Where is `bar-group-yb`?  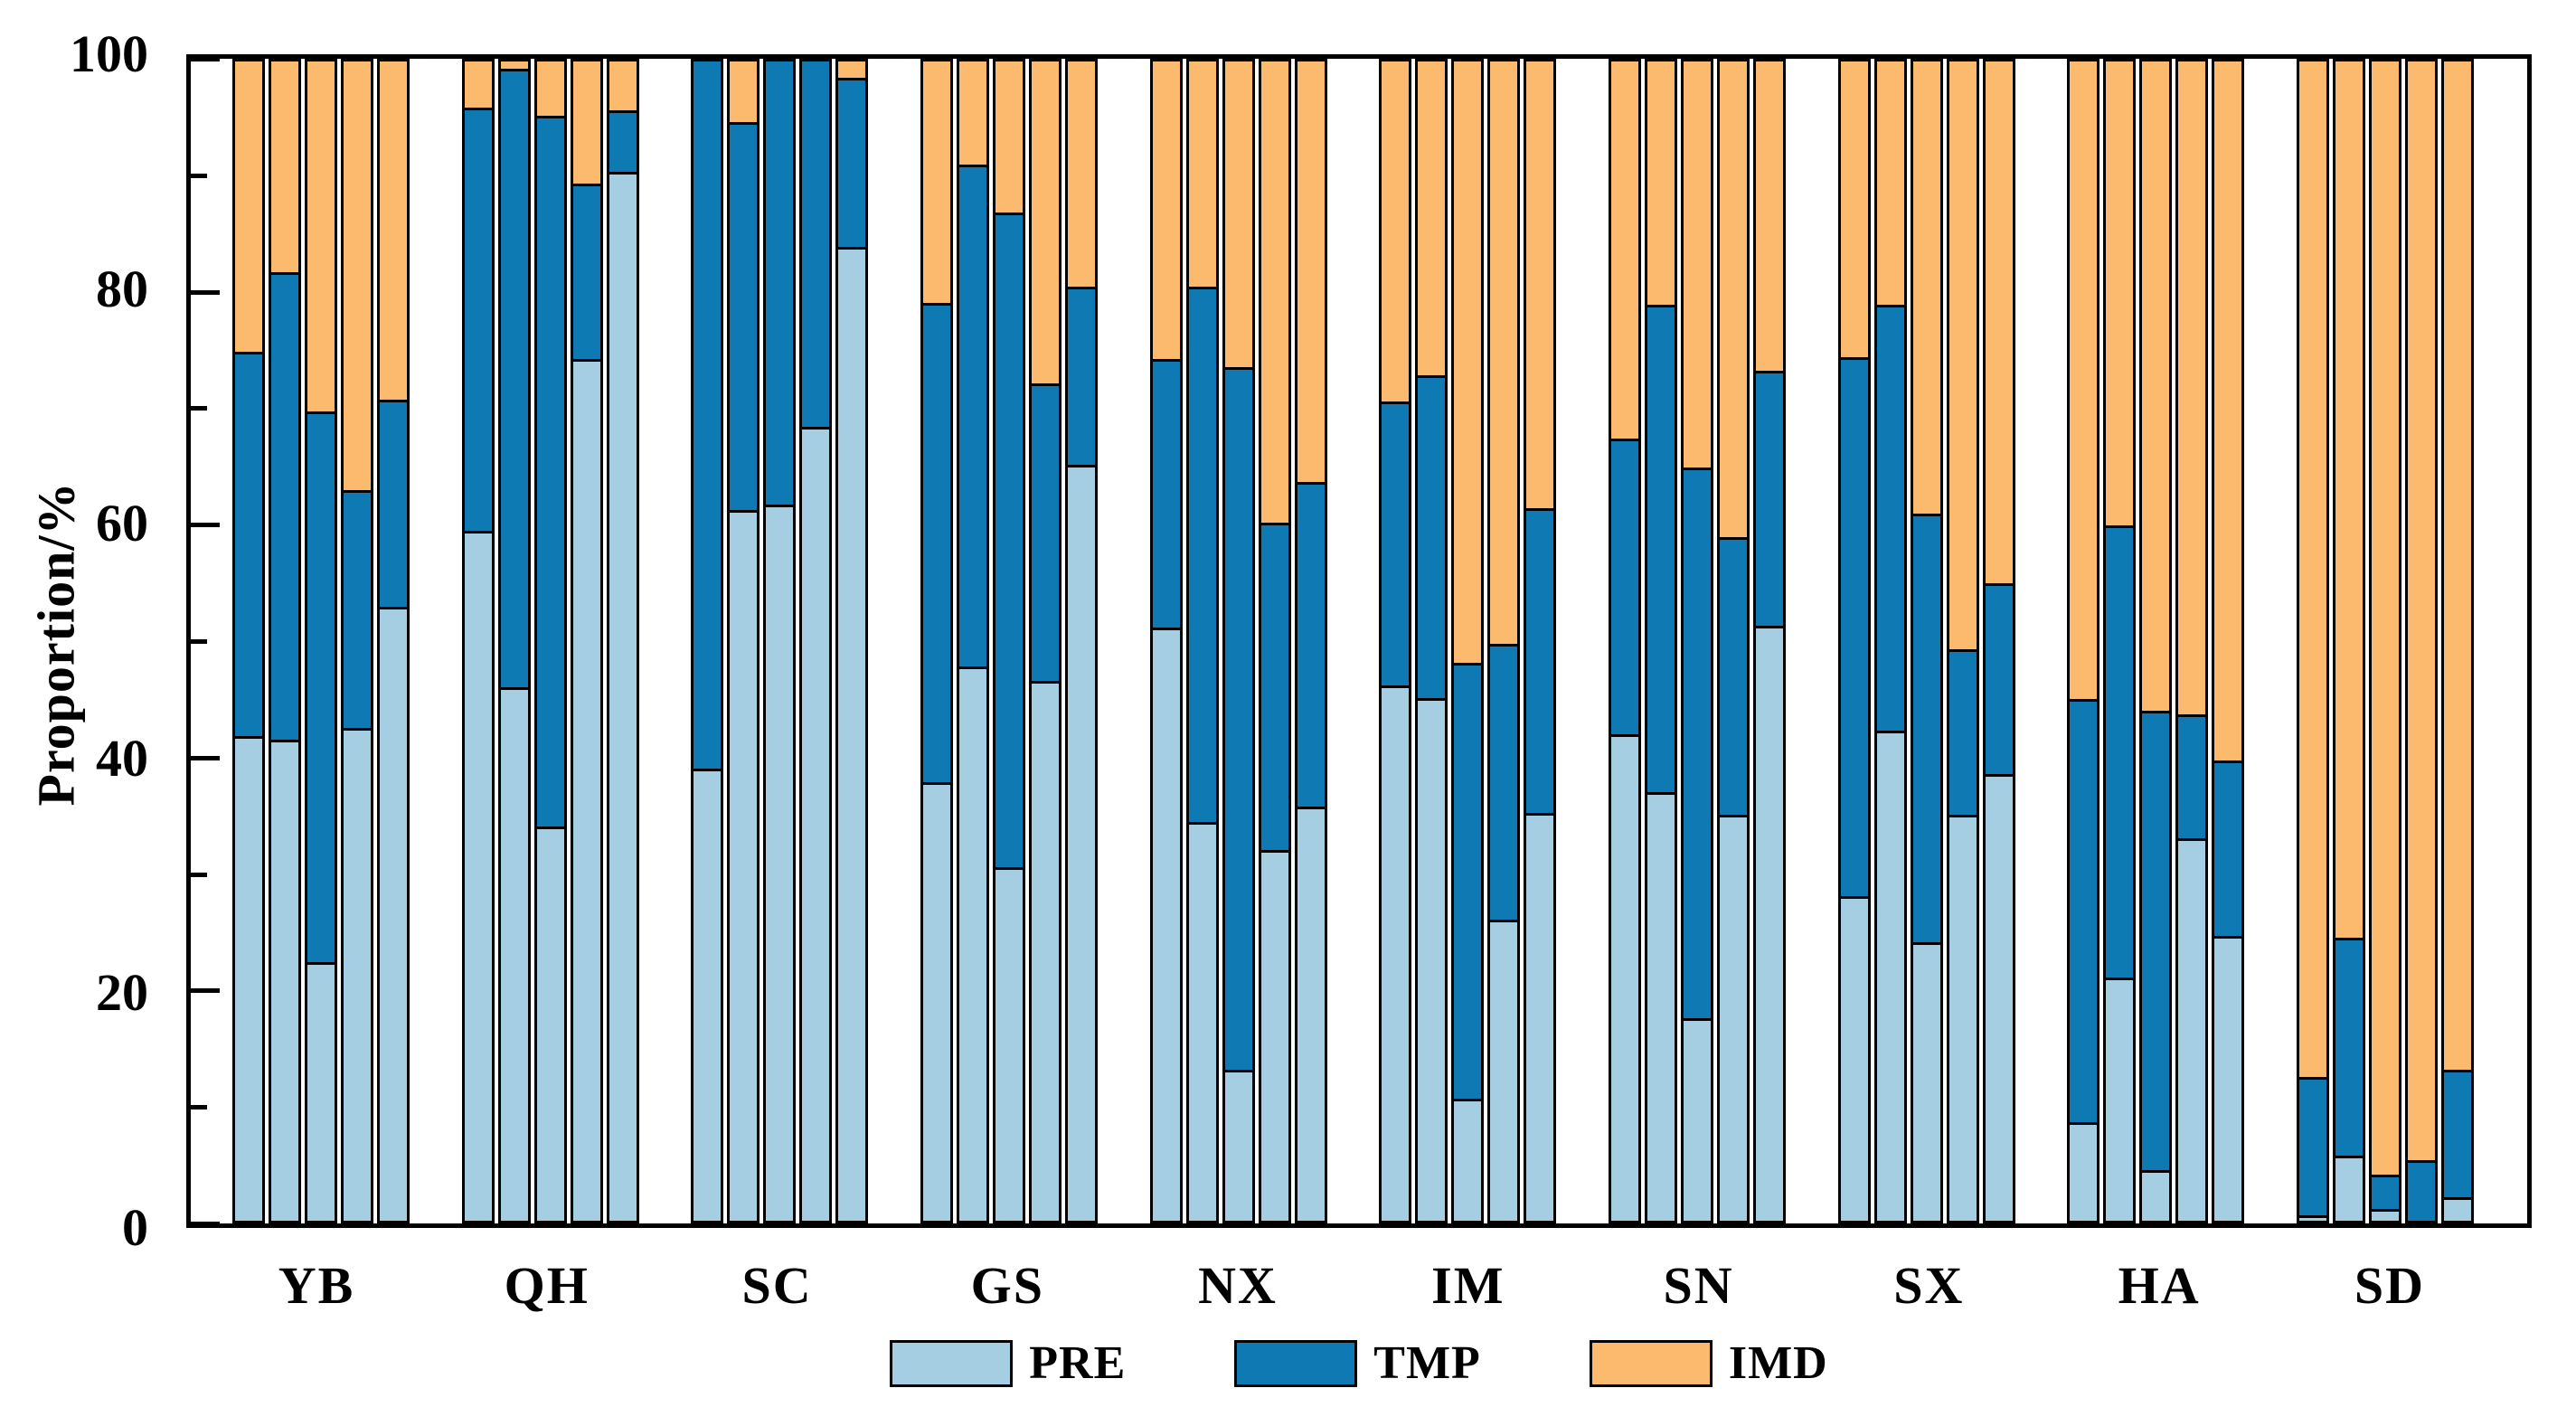
bar-group-yb is located at coordinates (321, 641).